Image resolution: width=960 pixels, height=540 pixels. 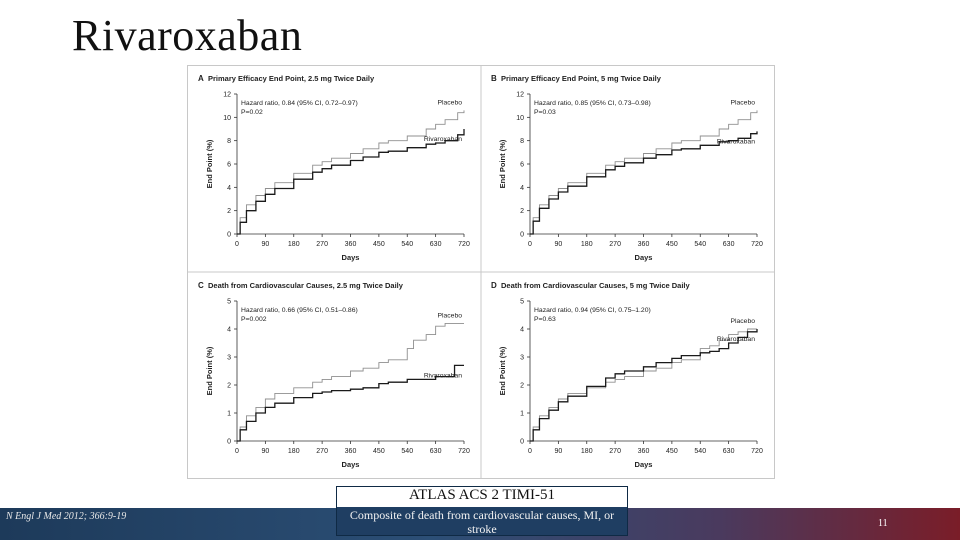 What do you see at coordinates (254, 319) in the screenshot?
I see `p-value: P=0.002` at bounding box center [254, 319].